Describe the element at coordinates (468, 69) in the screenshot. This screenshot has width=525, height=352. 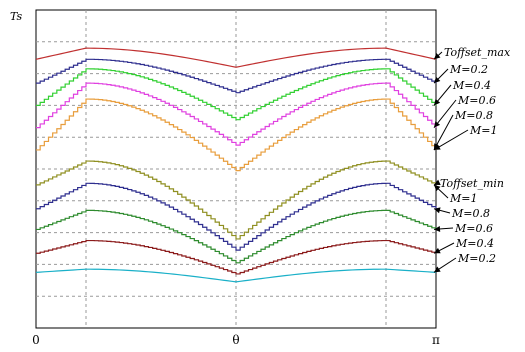
I see `annotation-label-1: M=0.2` at that location.